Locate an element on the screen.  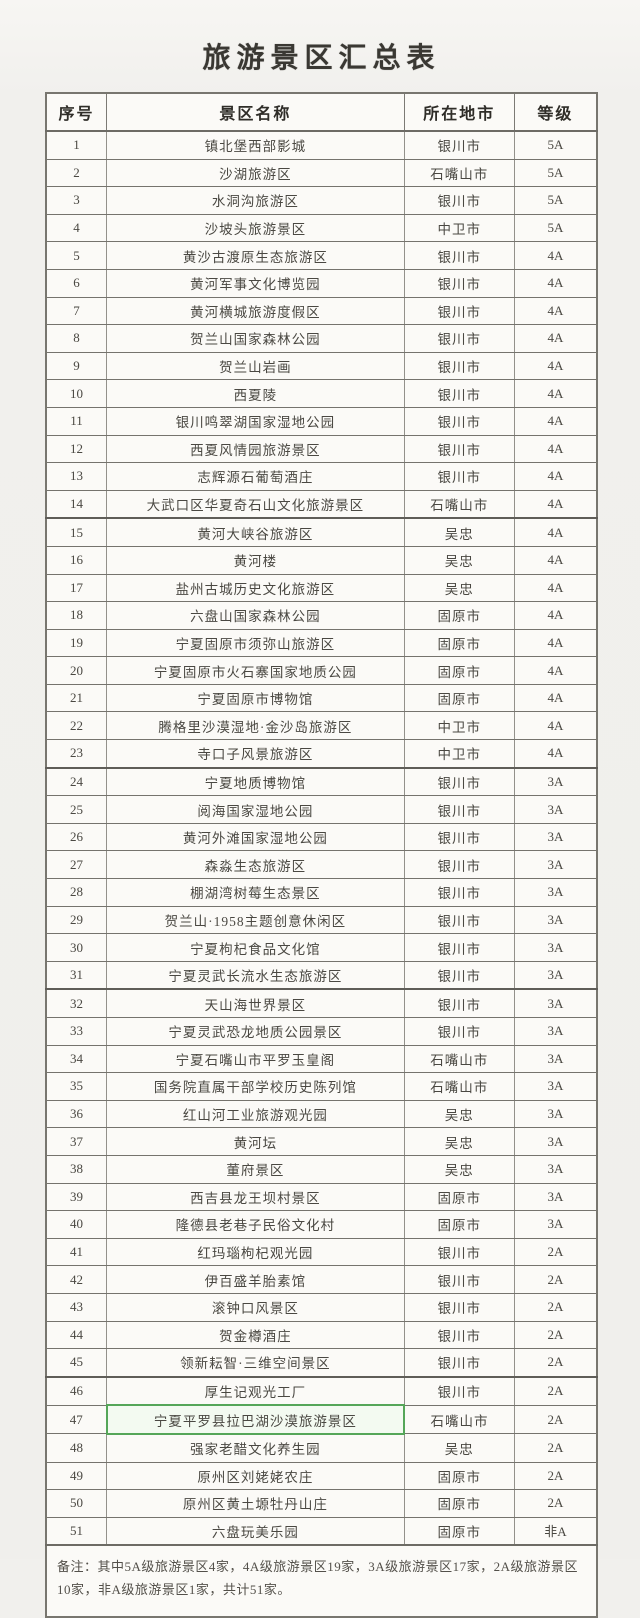
attraction-name: 镇北堡西部影城 is located at coordinates (255, 145).